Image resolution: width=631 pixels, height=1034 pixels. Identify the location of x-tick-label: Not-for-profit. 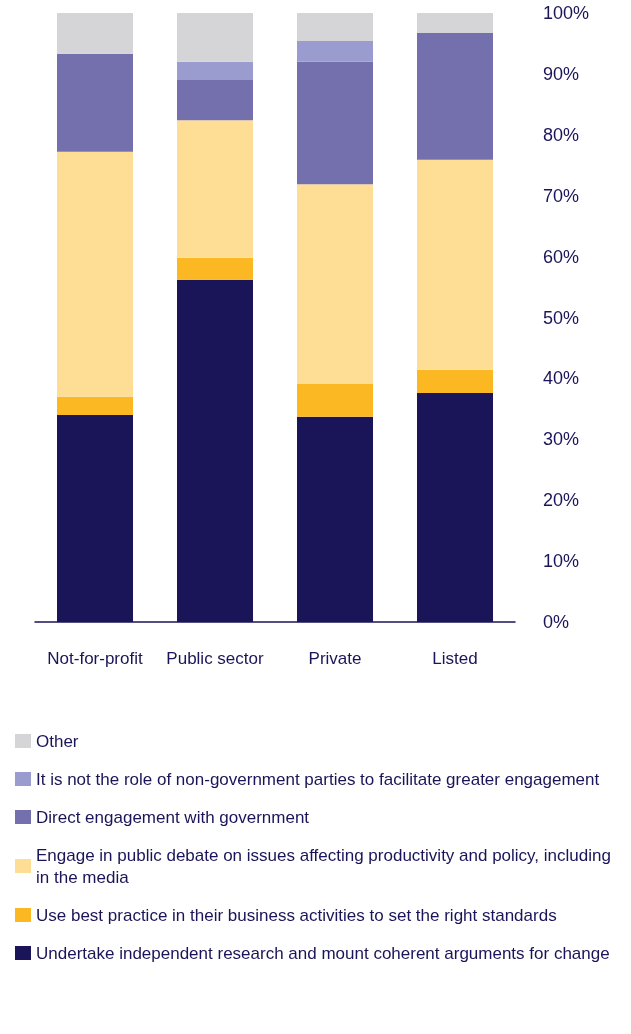
(95, 658).